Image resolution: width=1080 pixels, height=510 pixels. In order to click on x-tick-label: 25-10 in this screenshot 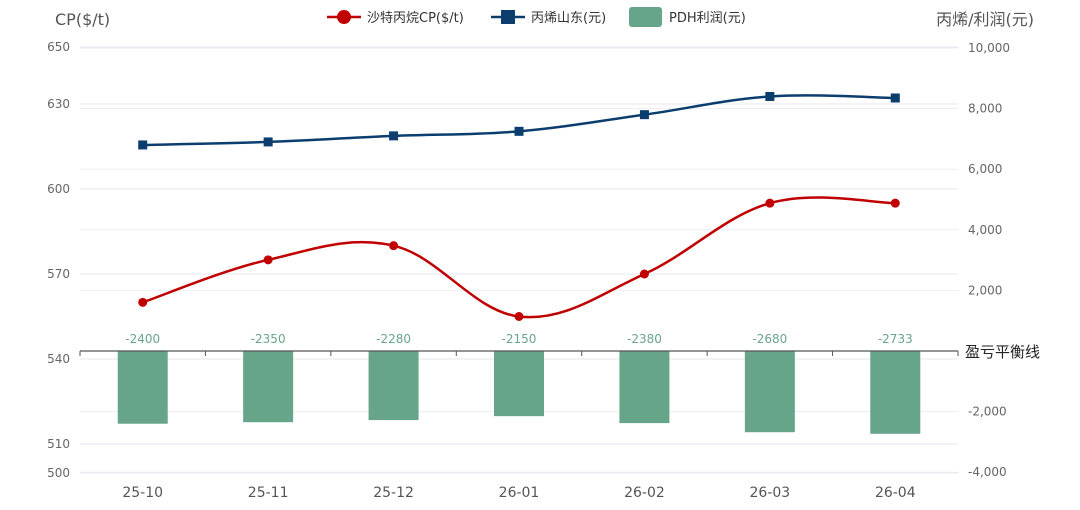, I will do `click(142, 493)`.